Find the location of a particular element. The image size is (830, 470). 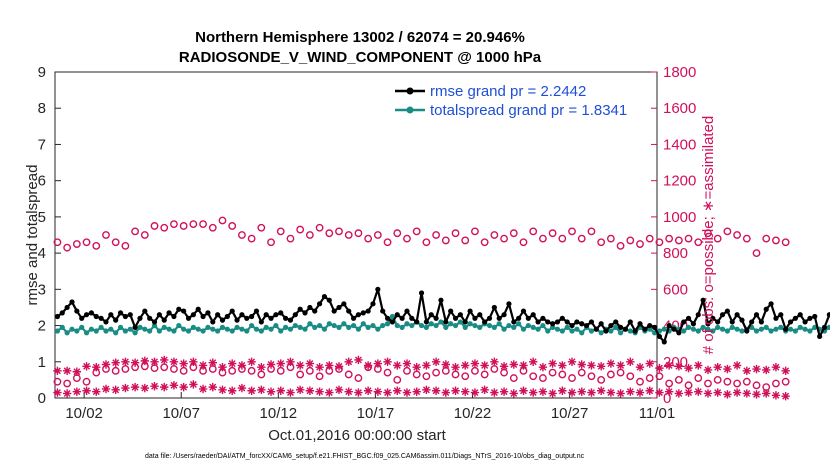

y-axis-label-right: # of obs: o=possible; ∗=assimilated is located at coordinates (708, 235).